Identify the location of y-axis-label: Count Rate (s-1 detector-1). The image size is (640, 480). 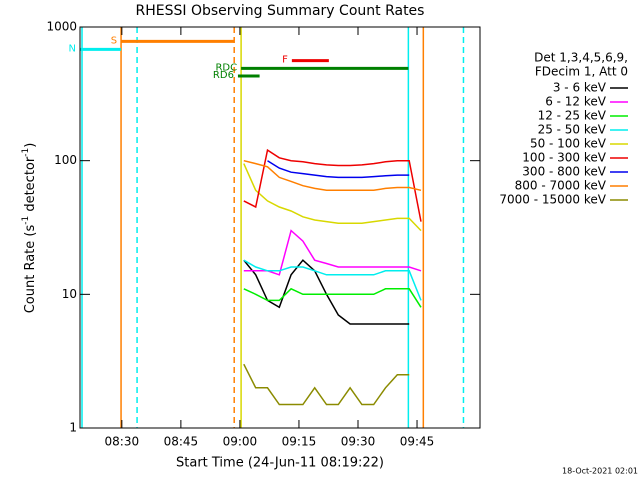
(29, 228).